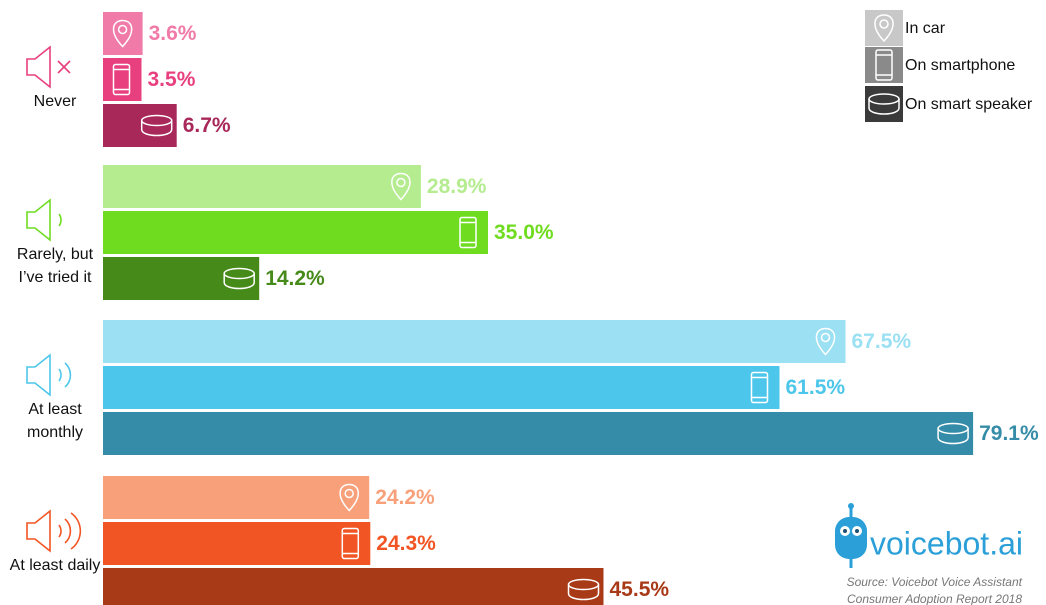 The width and height of the screenshot is (1046, 605). I want to click on category-label: Never, so click(55, 101).